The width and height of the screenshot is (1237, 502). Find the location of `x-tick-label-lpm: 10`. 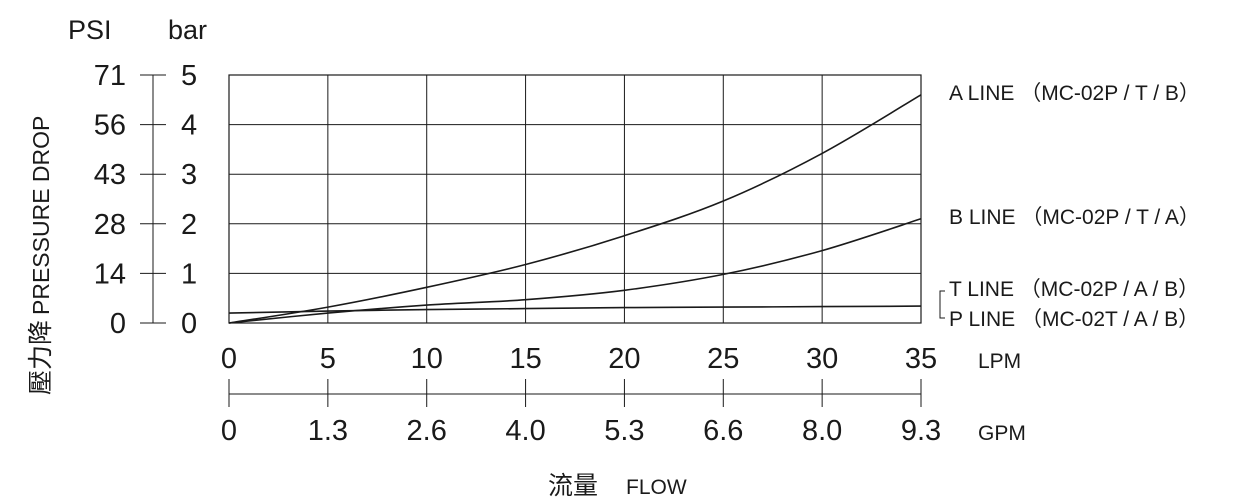

x-tick-label-lpm: 10 is located at coordinates (427, 359).